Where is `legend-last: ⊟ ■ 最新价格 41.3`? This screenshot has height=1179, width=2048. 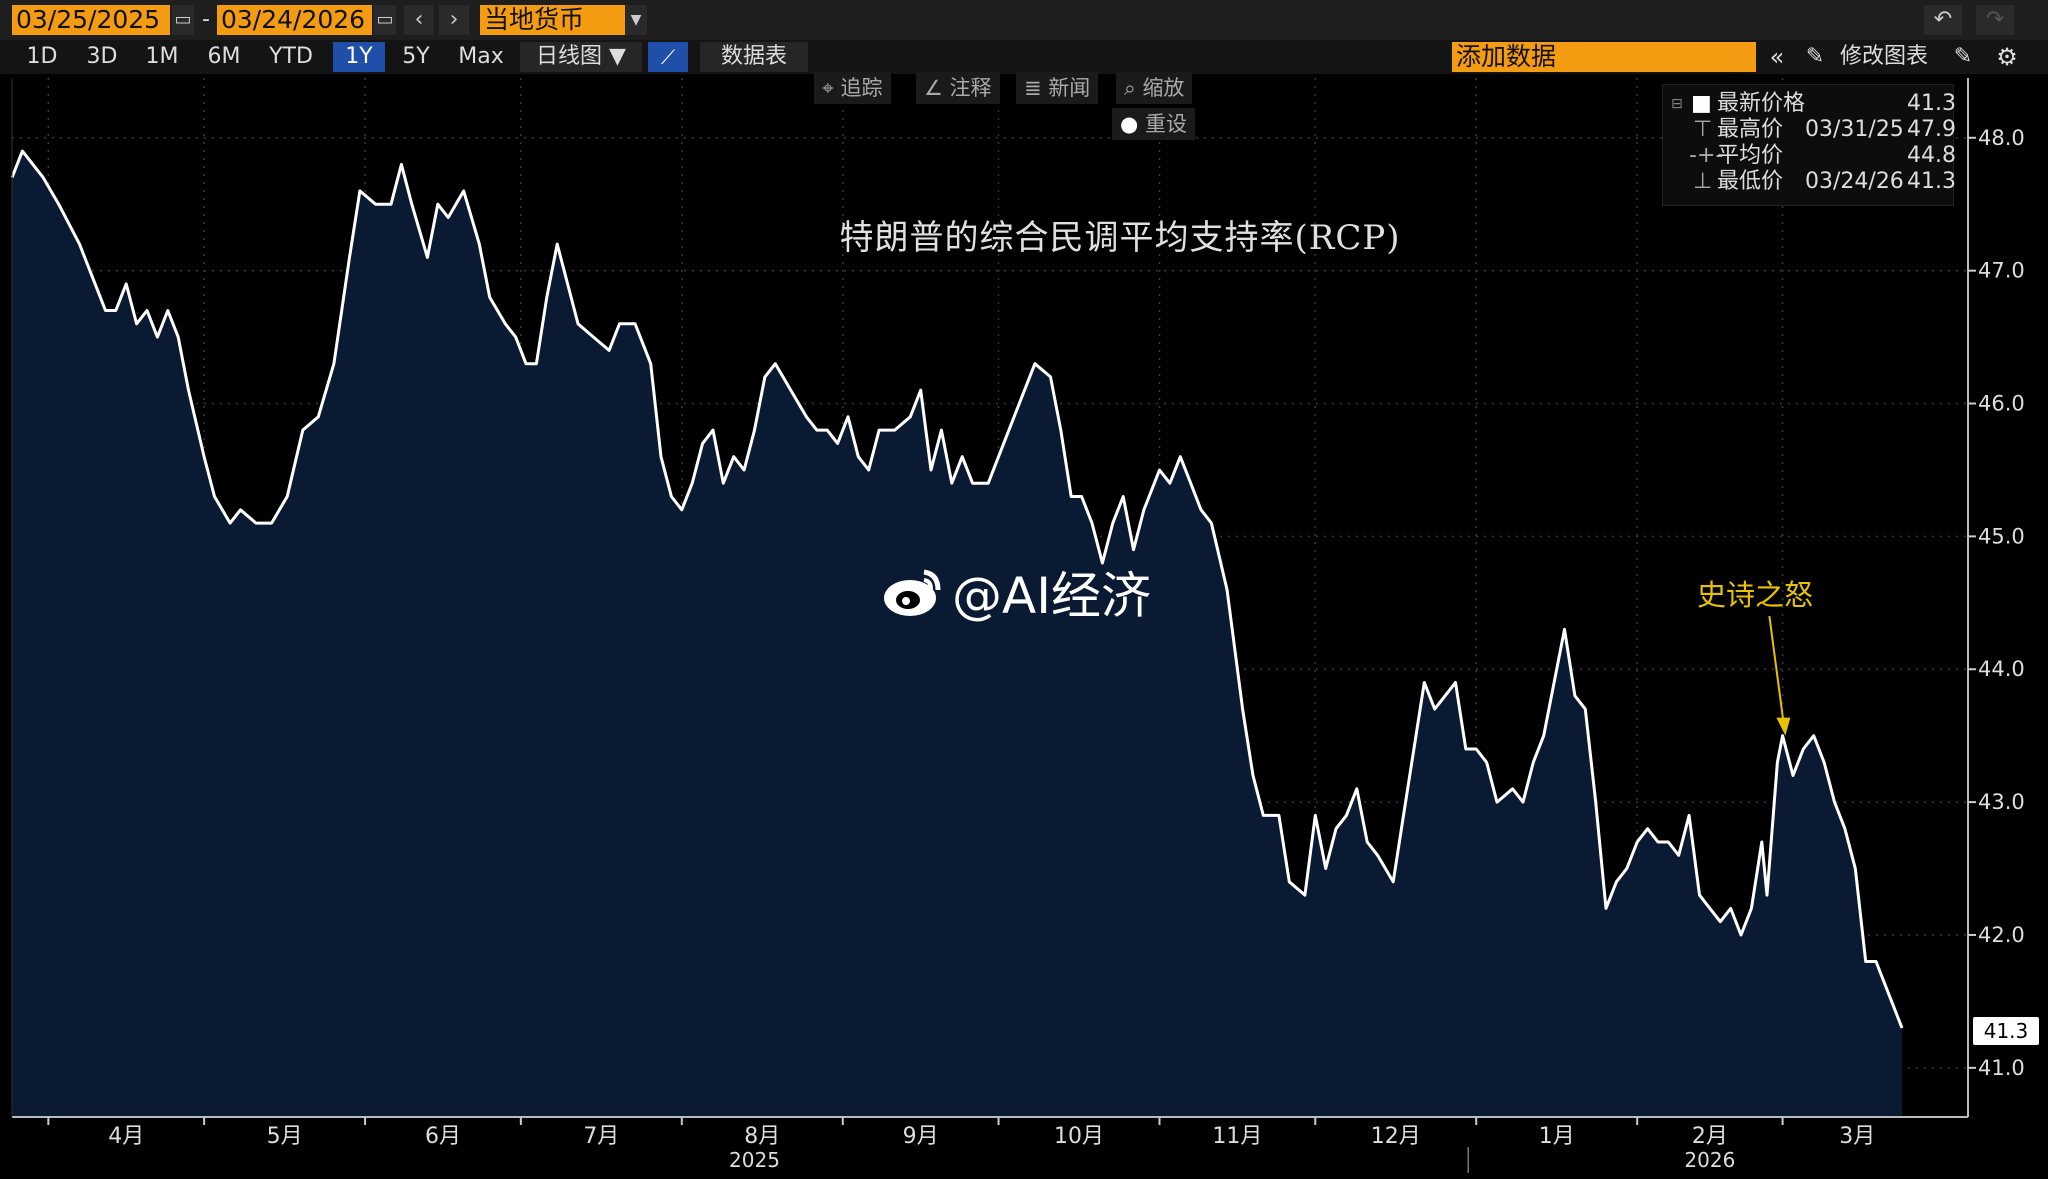
legend-last: ⊟ ■ 最新价格 41.3 is located at coordinates (1809, 104).